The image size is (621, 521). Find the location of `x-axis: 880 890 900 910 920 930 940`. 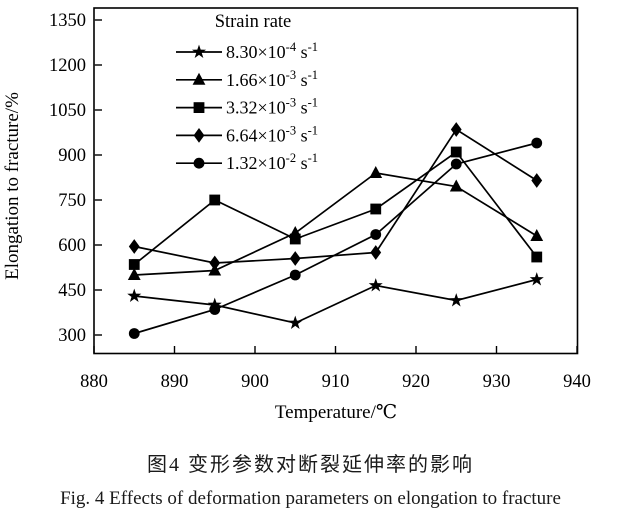

x-axis: 880 890 900 910 920 930 940 is located at coordinates (335, 369).